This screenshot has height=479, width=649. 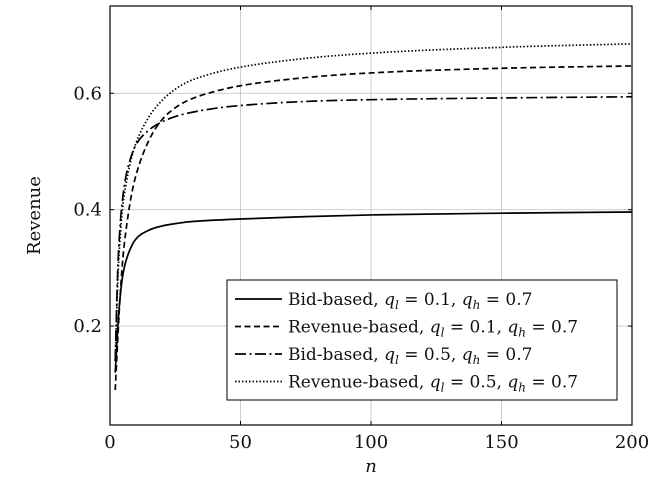 What do you see at coordinates (501, 442) in the screenshot?
I see `x-tick-label: 150` at bounding box center [501, 442].